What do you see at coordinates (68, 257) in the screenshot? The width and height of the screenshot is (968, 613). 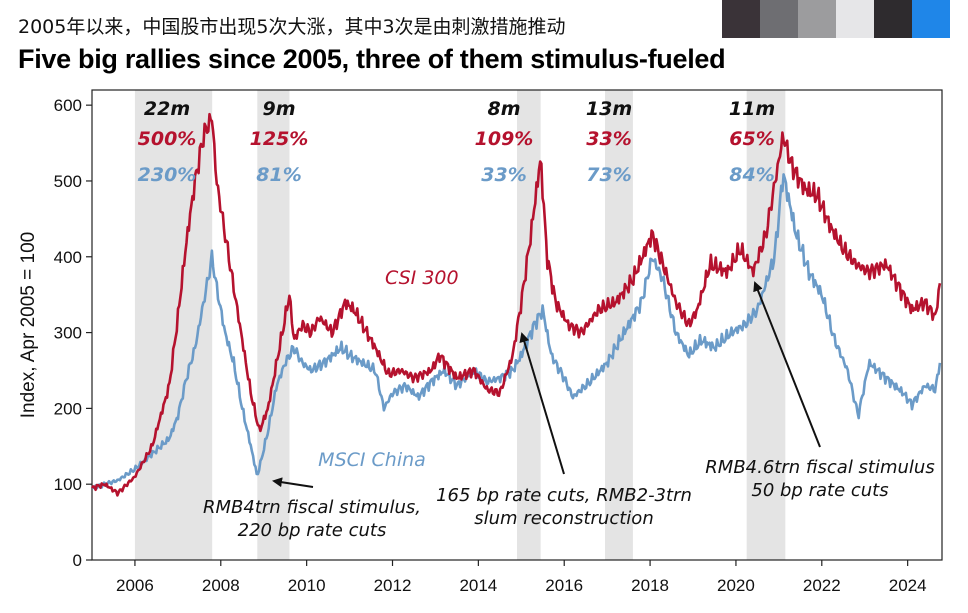 I see `y-tick-label: 400` at bounding box center [68, 257].